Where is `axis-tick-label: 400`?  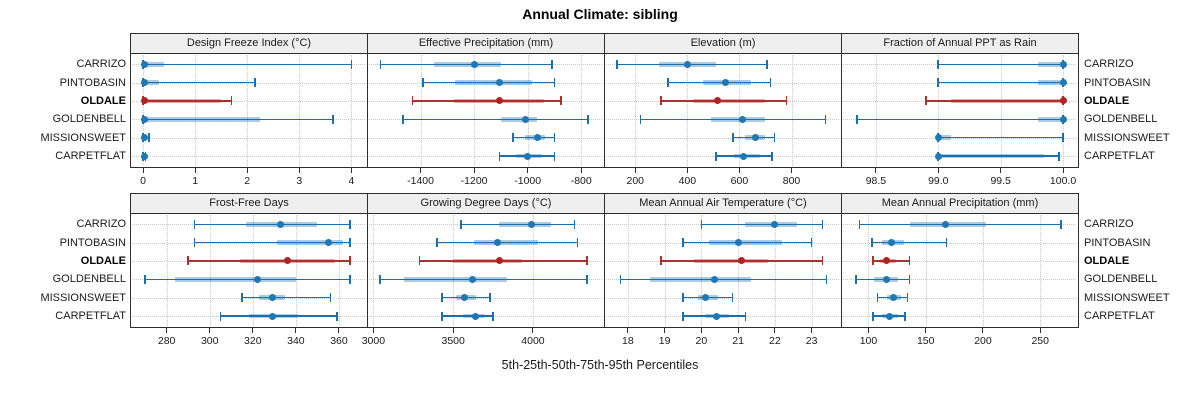
axis-tick-label: 400 is located at coordinates (687, 181).